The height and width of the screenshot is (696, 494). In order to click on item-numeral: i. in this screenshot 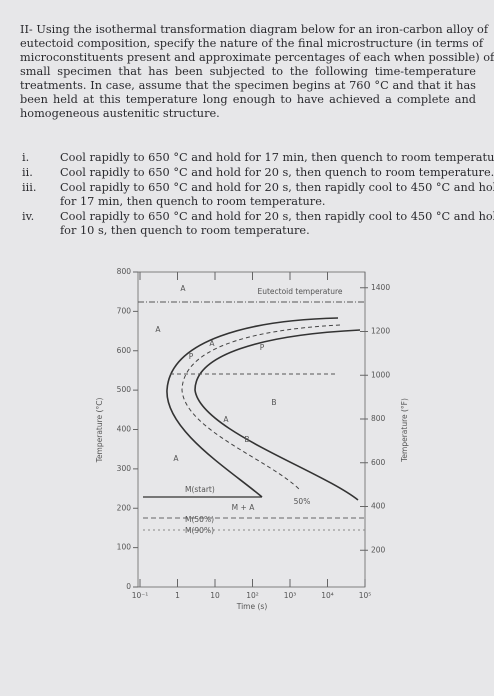, I will do `click(26, 157)`.